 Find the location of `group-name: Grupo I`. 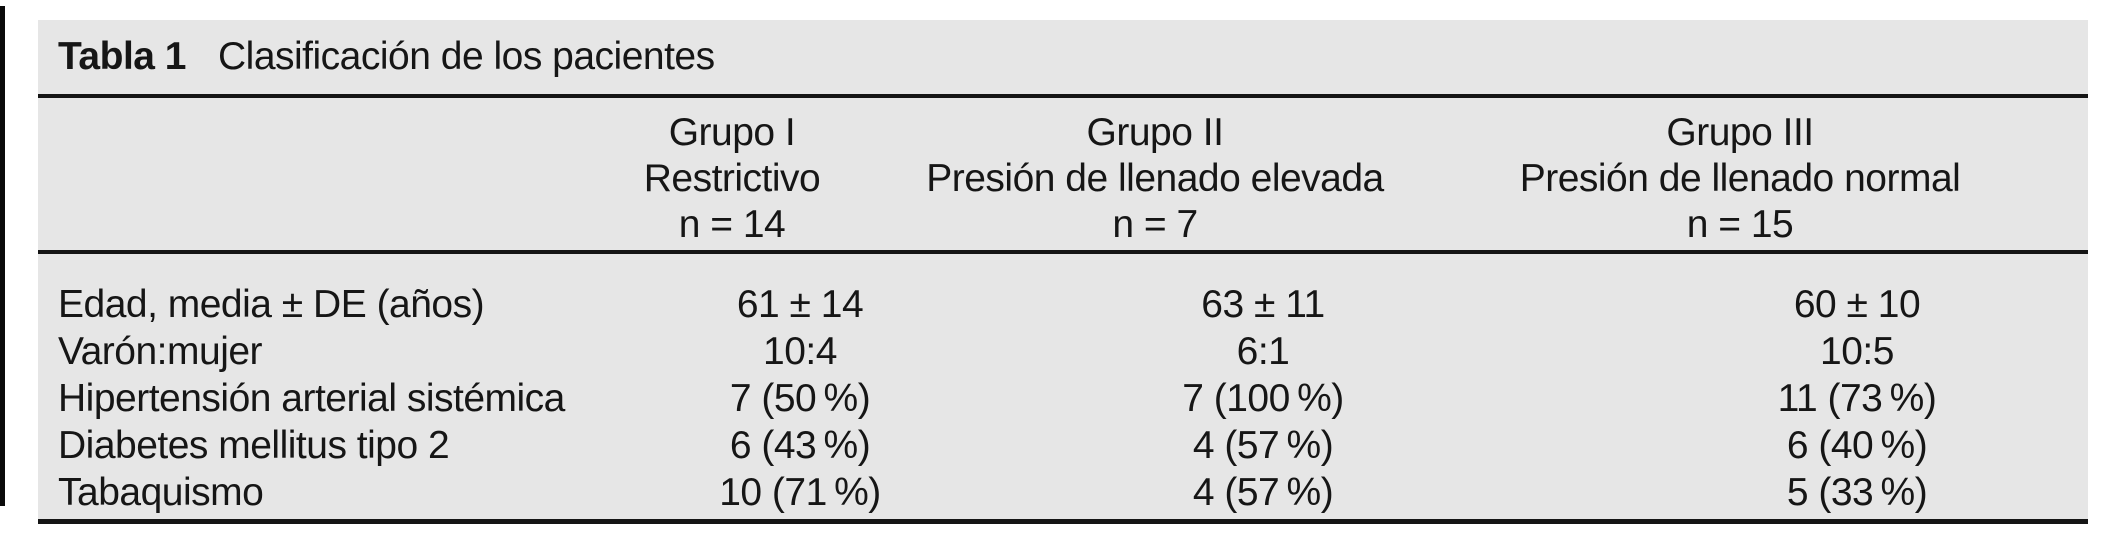

group-name: Grupo I is located at coordinates (732, 132).